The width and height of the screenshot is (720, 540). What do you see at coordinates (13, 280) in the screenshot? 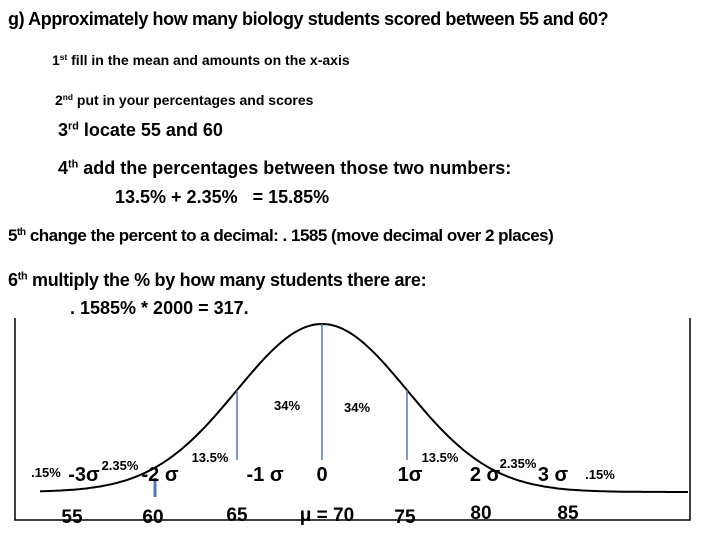
I see `step-num: 6` at bounding box center [13, 280].